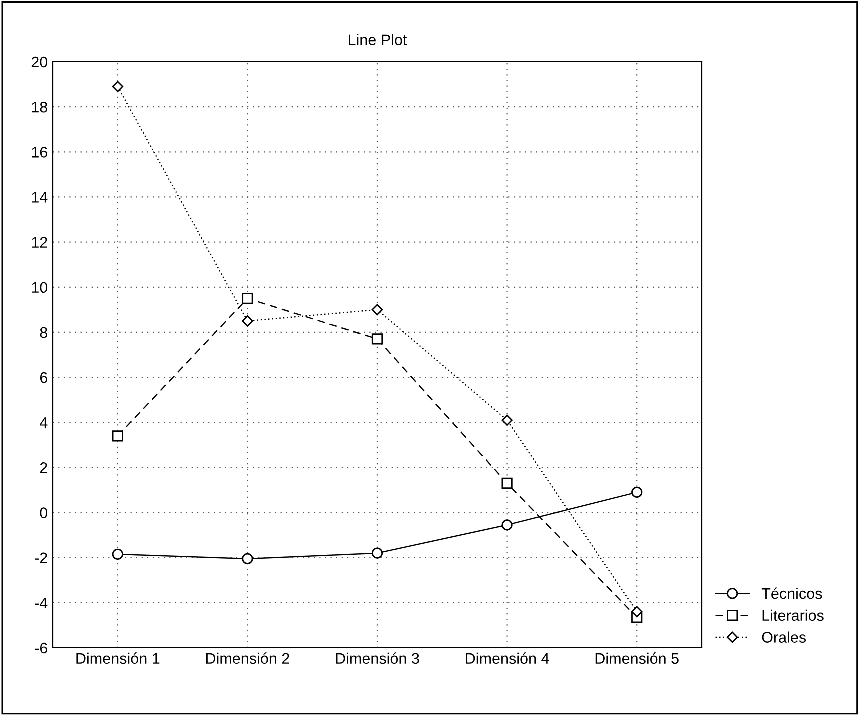 The image size is (860, 716). I want to click on y-tick-label: 0, so click(44, 513).